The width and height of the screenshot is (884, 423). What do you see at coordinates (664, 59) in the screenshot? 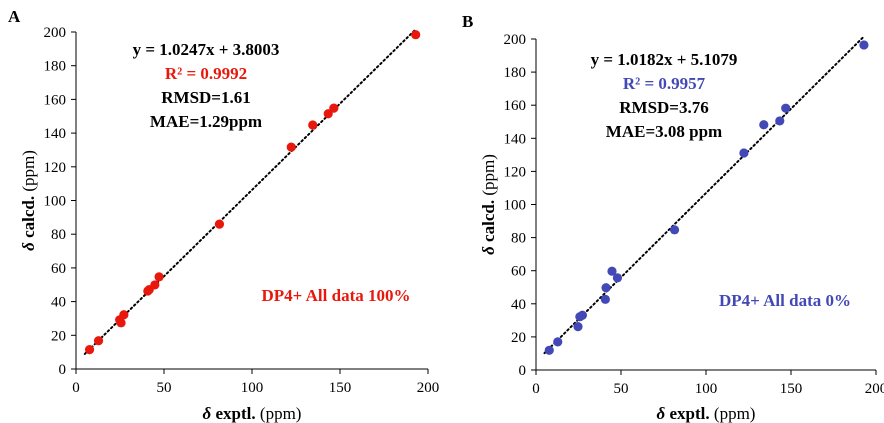
I see `annotation-equation: y = 1.0182x + 5.1079` at bounding box center [664, 59].